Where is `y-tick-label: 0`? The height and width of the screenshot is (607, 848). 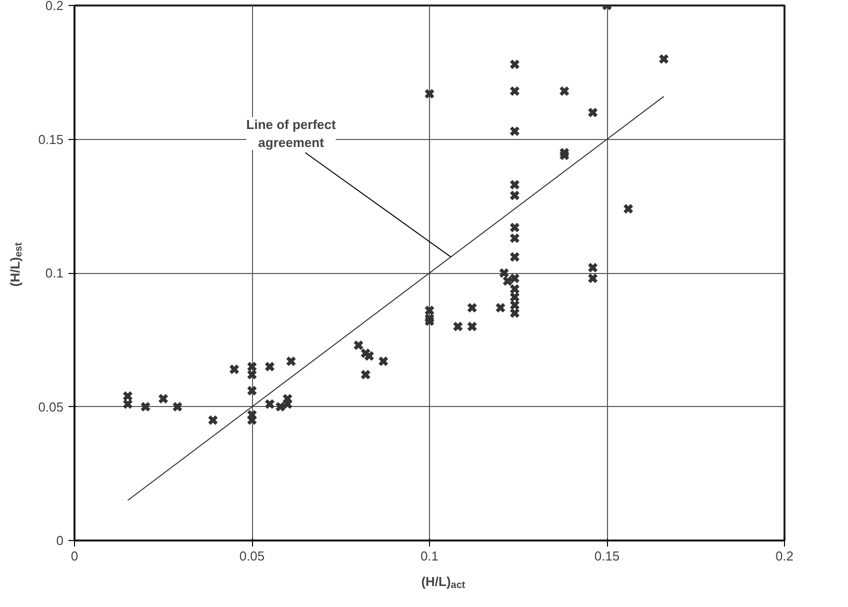
y-tick-label: 0 is located at coordinates (60, 540).